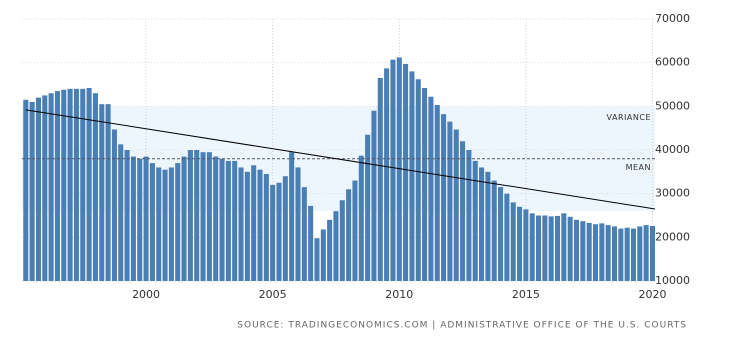 Image resolution: width=730 pixels, height=344 pixels. Describe the element at coordinates (672, 62) in the screenshot. I see `y-tick-label: 60000` at that location.